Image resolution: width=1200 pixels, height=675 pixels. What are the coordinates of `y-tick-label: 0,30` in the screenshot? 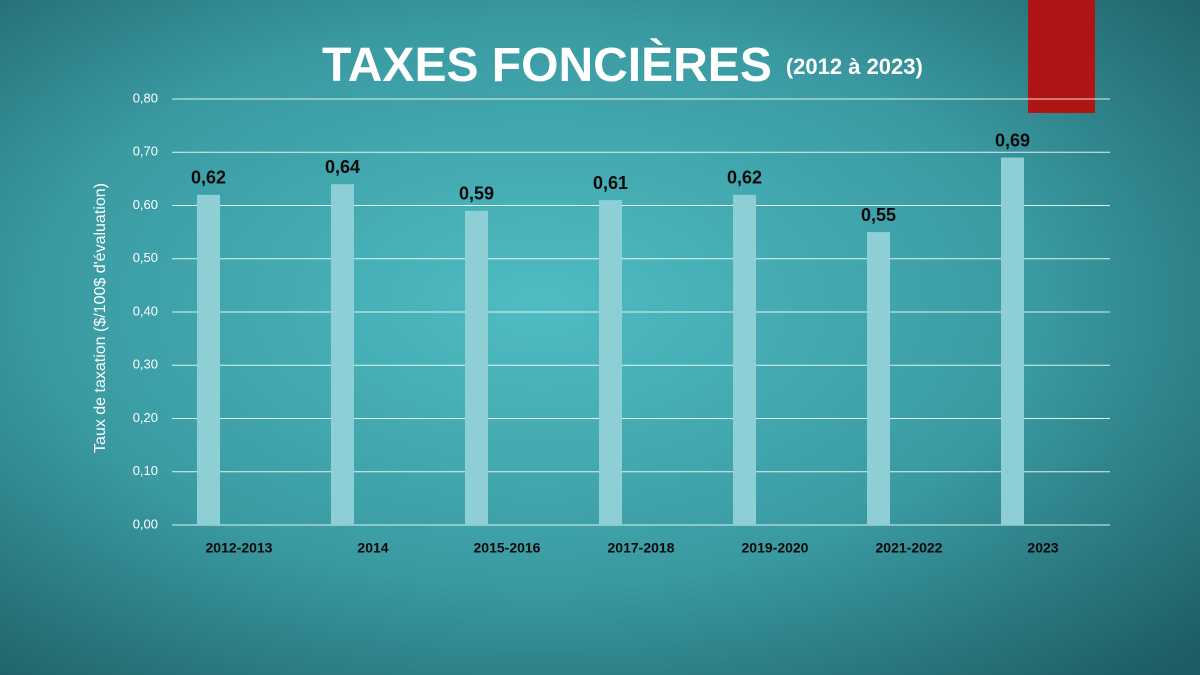 It's located at (145, 364).